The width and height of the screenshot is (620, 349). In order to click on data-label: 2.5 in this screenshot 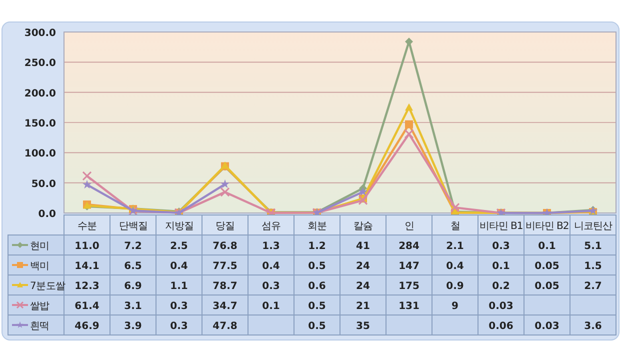, I will do `click(179, 246)`.